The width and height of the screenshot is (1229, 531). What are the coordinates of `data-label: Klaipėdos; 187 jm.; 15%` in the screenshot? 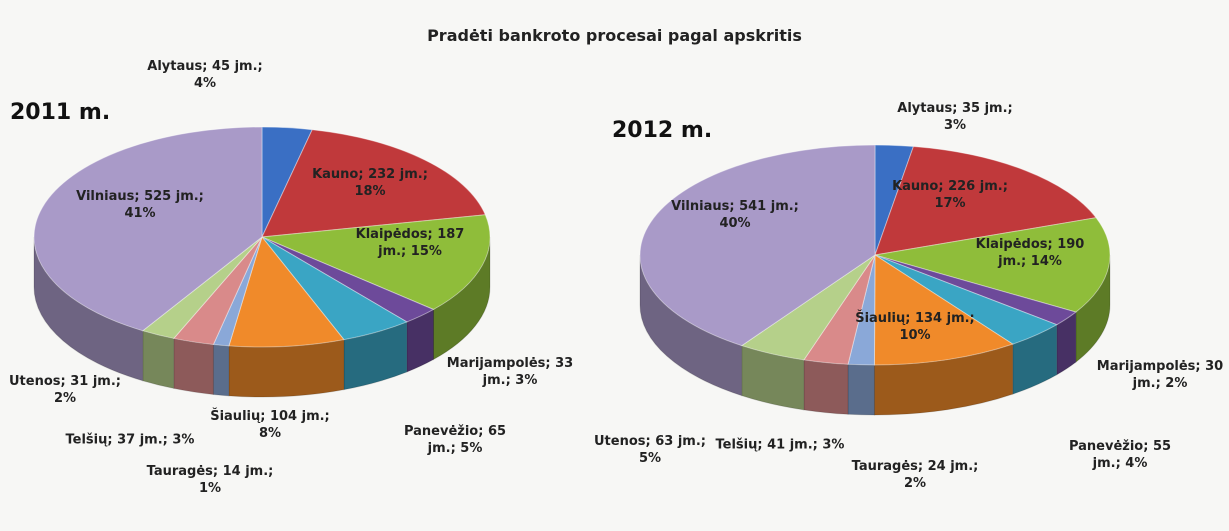 It's located at (410, 243).